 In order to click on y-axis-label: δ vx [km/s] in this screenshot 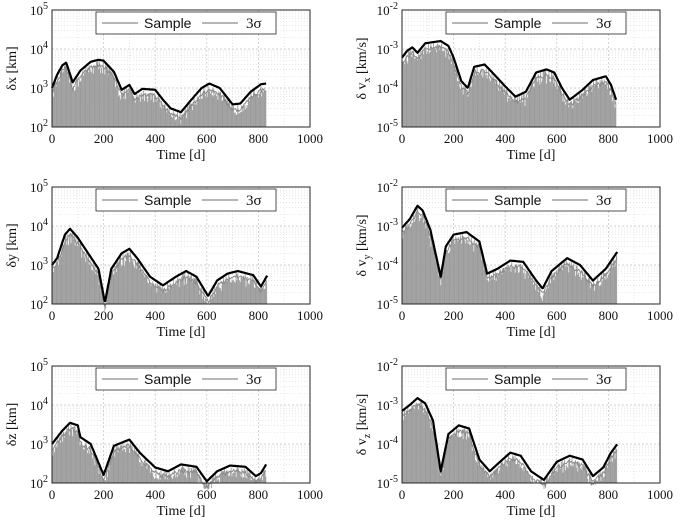, I will do `click(364, 68)`.